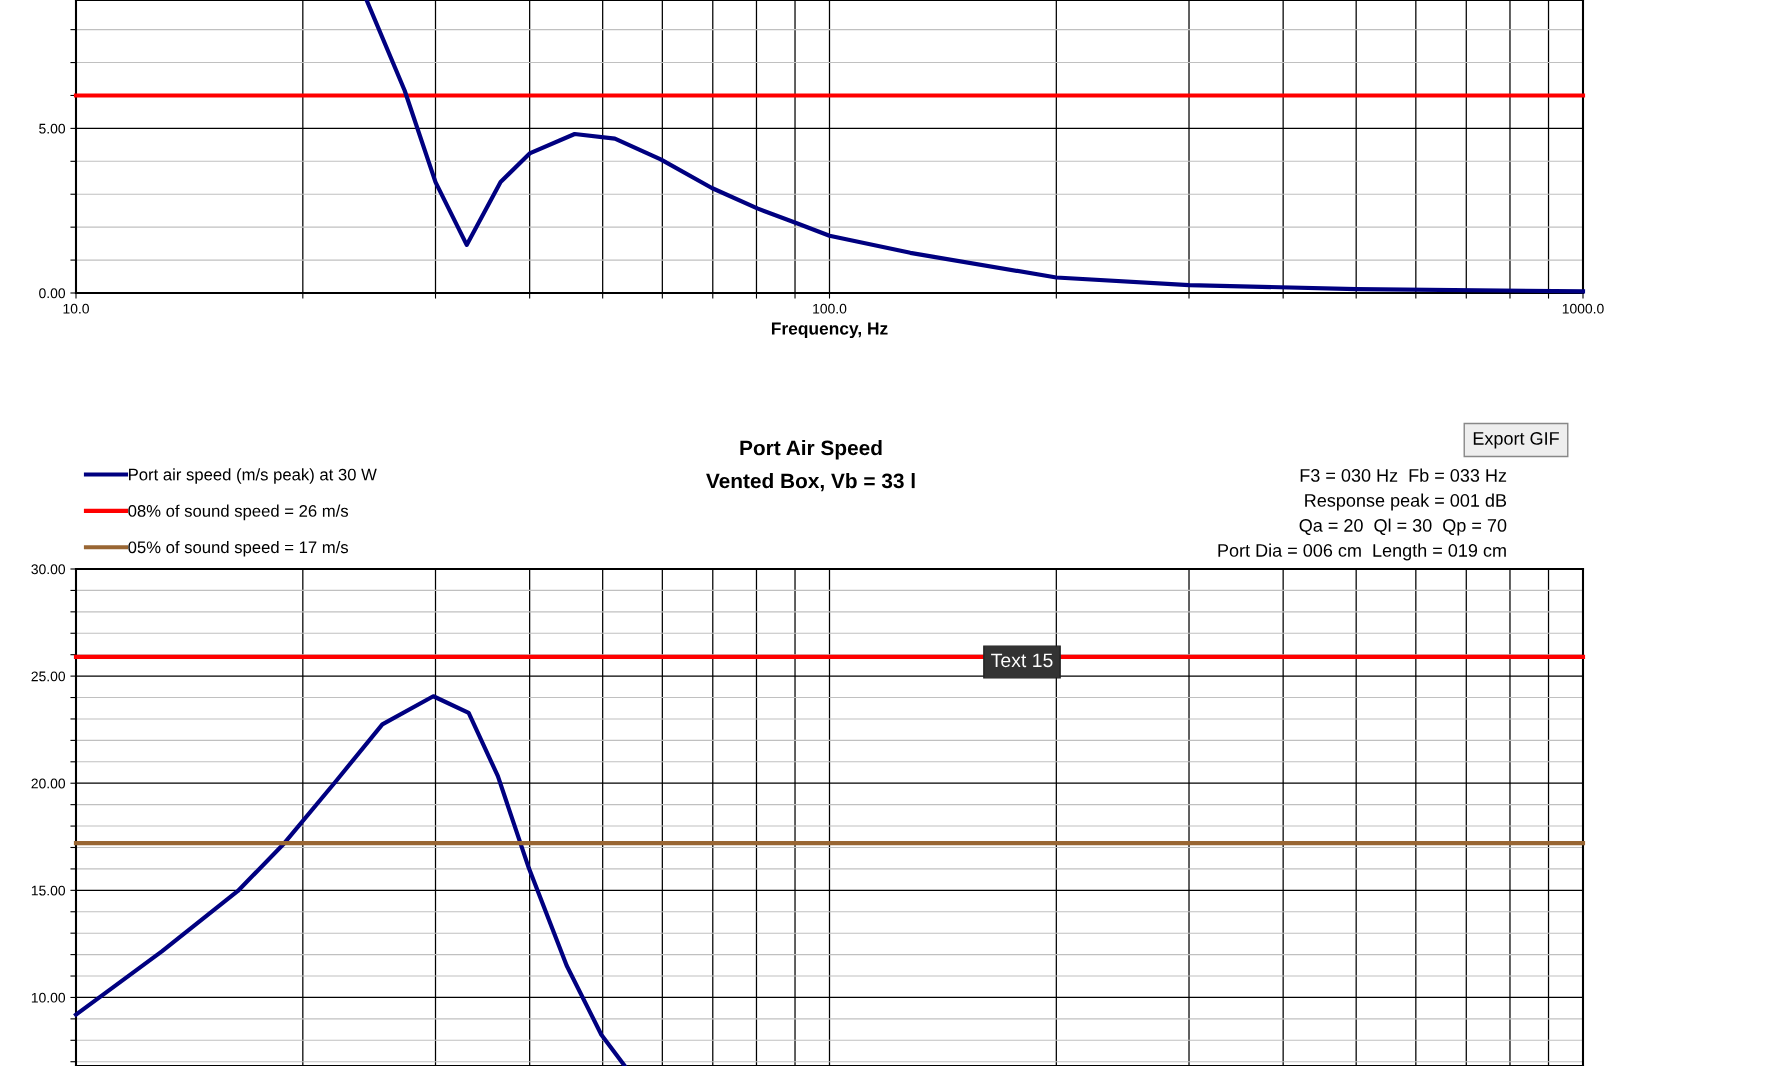 The image size is (1786, 1066). Describe the element at coordinates (1403, 527) in the screenshot. I see `text: Qa = 20 Ql = 30 Qp = 70` at that location.